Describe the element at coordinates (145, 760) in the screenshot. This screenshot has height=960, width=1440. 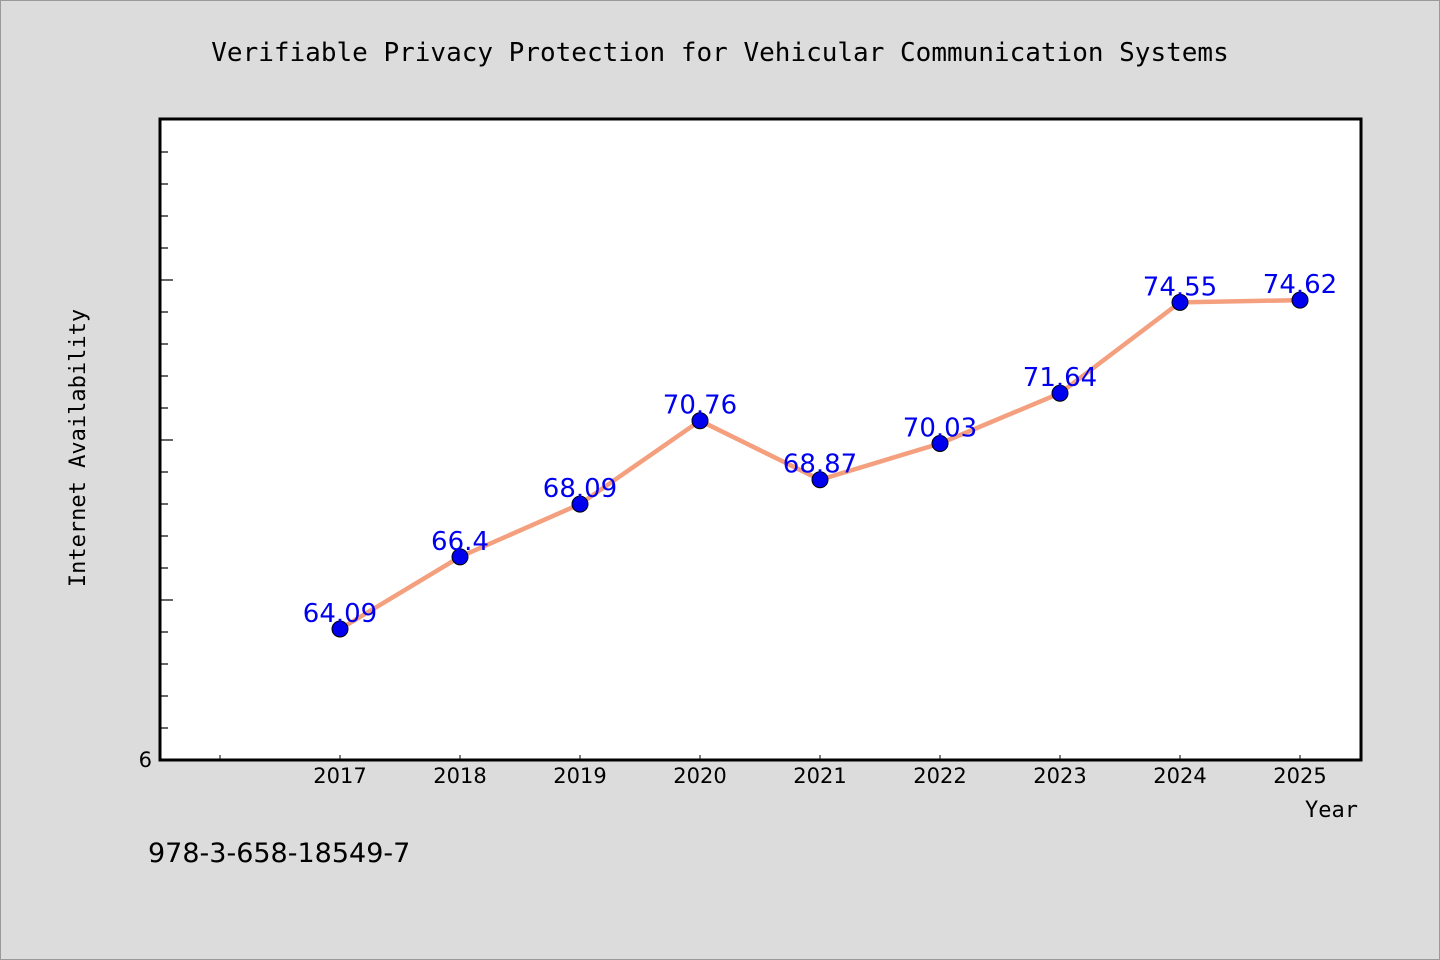
I see `y-tick-label: 6` at that location.